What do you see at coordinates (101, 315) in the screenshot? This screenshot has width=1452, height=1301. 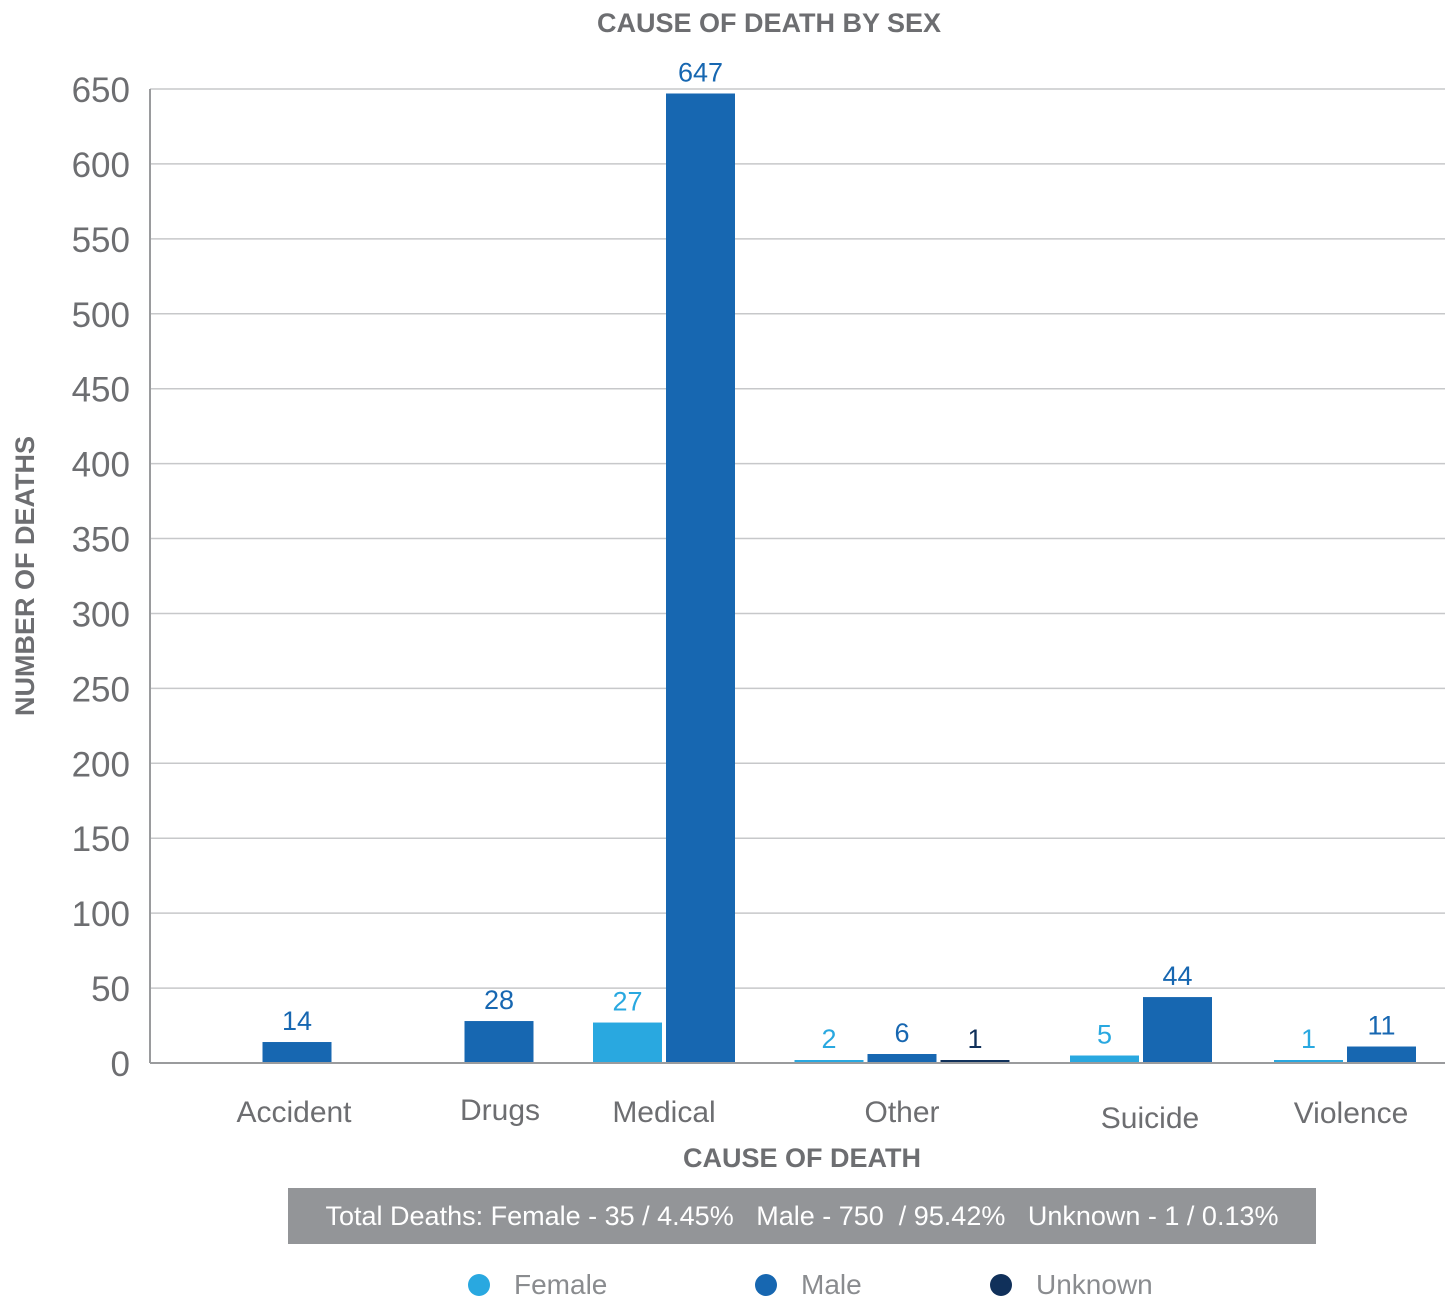 I see `y-tick-label: 500` at bounding box center [101, 315].